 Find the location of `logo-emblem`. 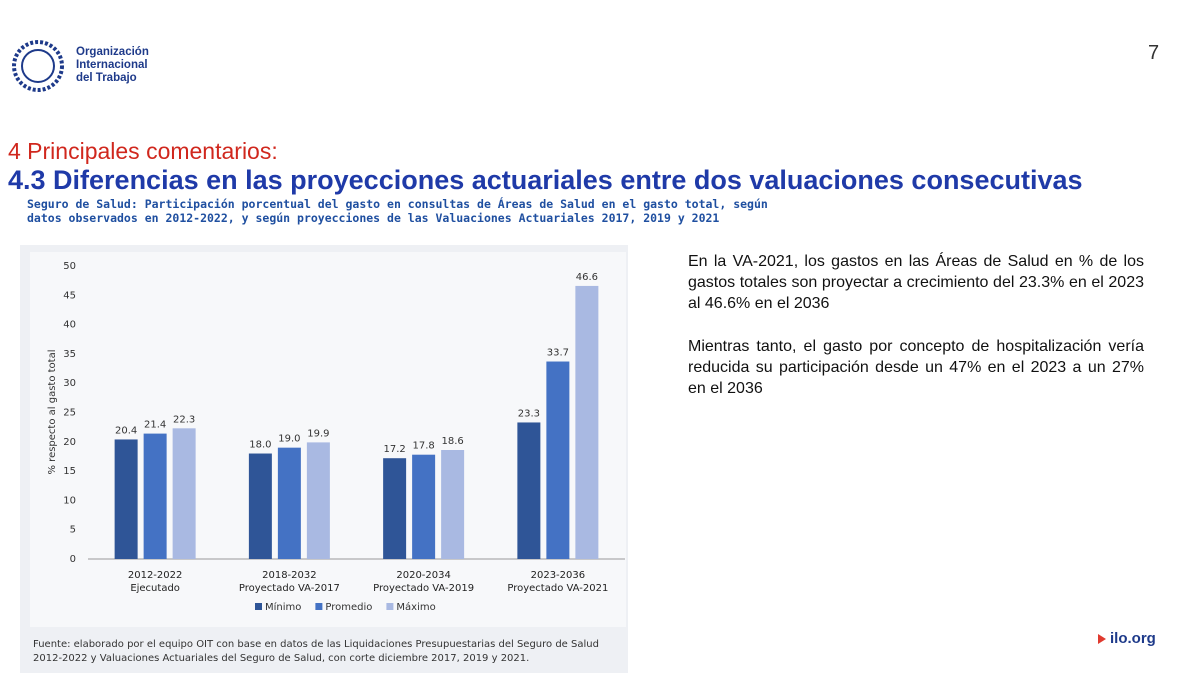

logo-emblem is located at coordinates (38, 66).